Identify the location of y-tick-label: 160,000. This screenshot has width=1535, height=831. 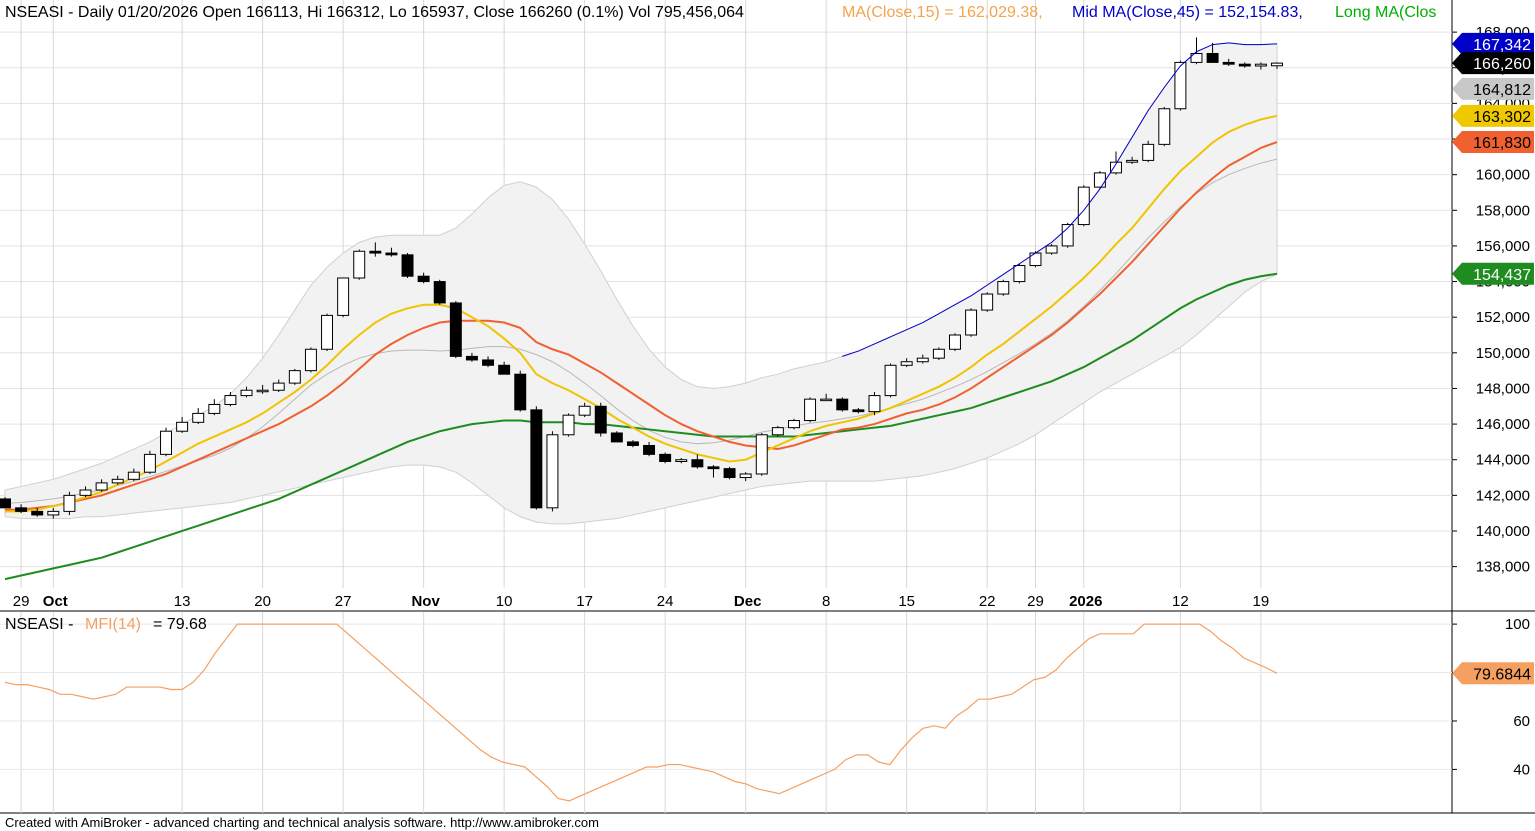
(1503, 175).